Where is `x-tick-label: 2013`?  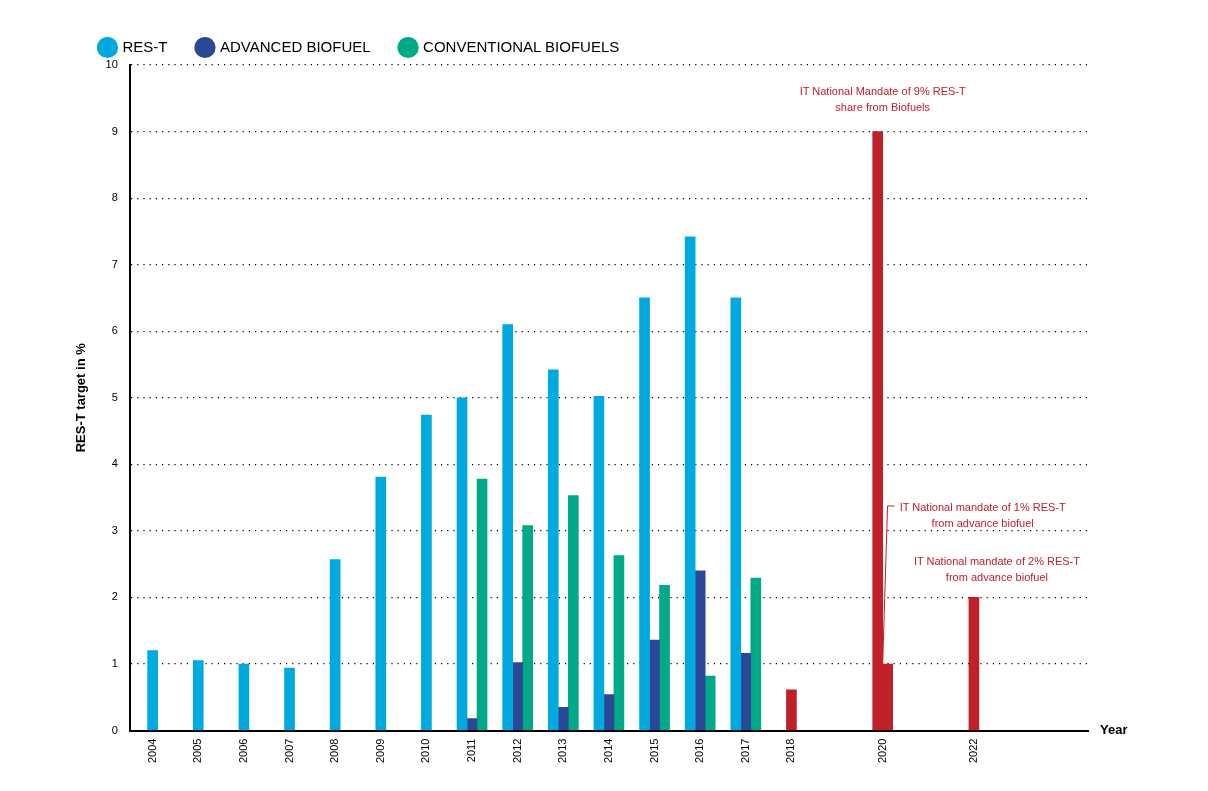
x-tick-label: 2013 is located at coordinates (562, 751).